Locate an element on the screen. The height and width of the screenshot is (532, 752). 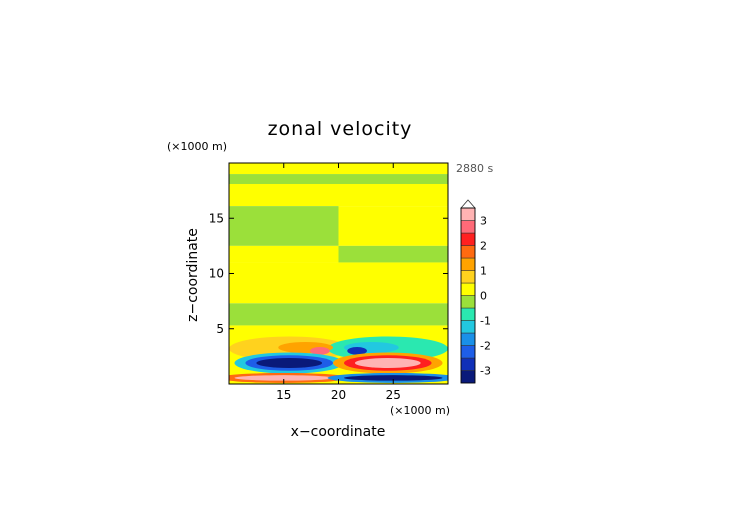
axis-ticks: 15 20 25 5 10 15 is located at coordinates (328, 282).